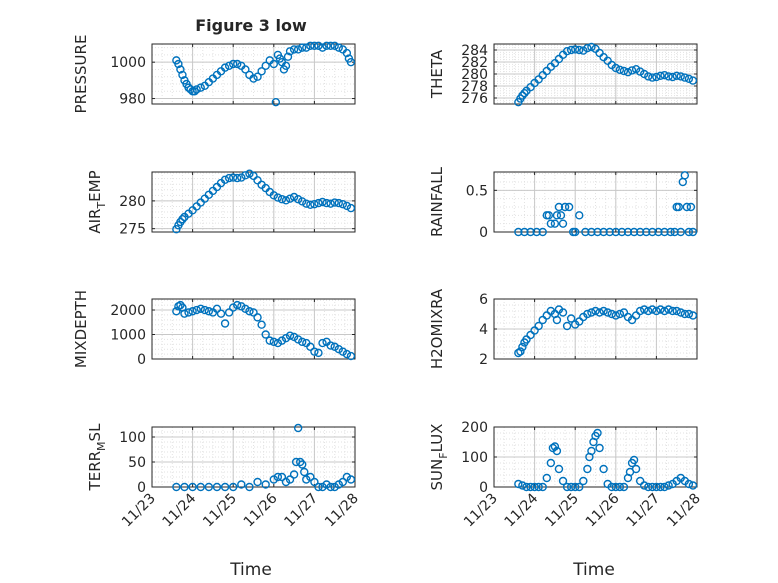 The height and width of the screenshot is (583, 778). I want to click on x-tick-label: 11/25, so click(220, 511).